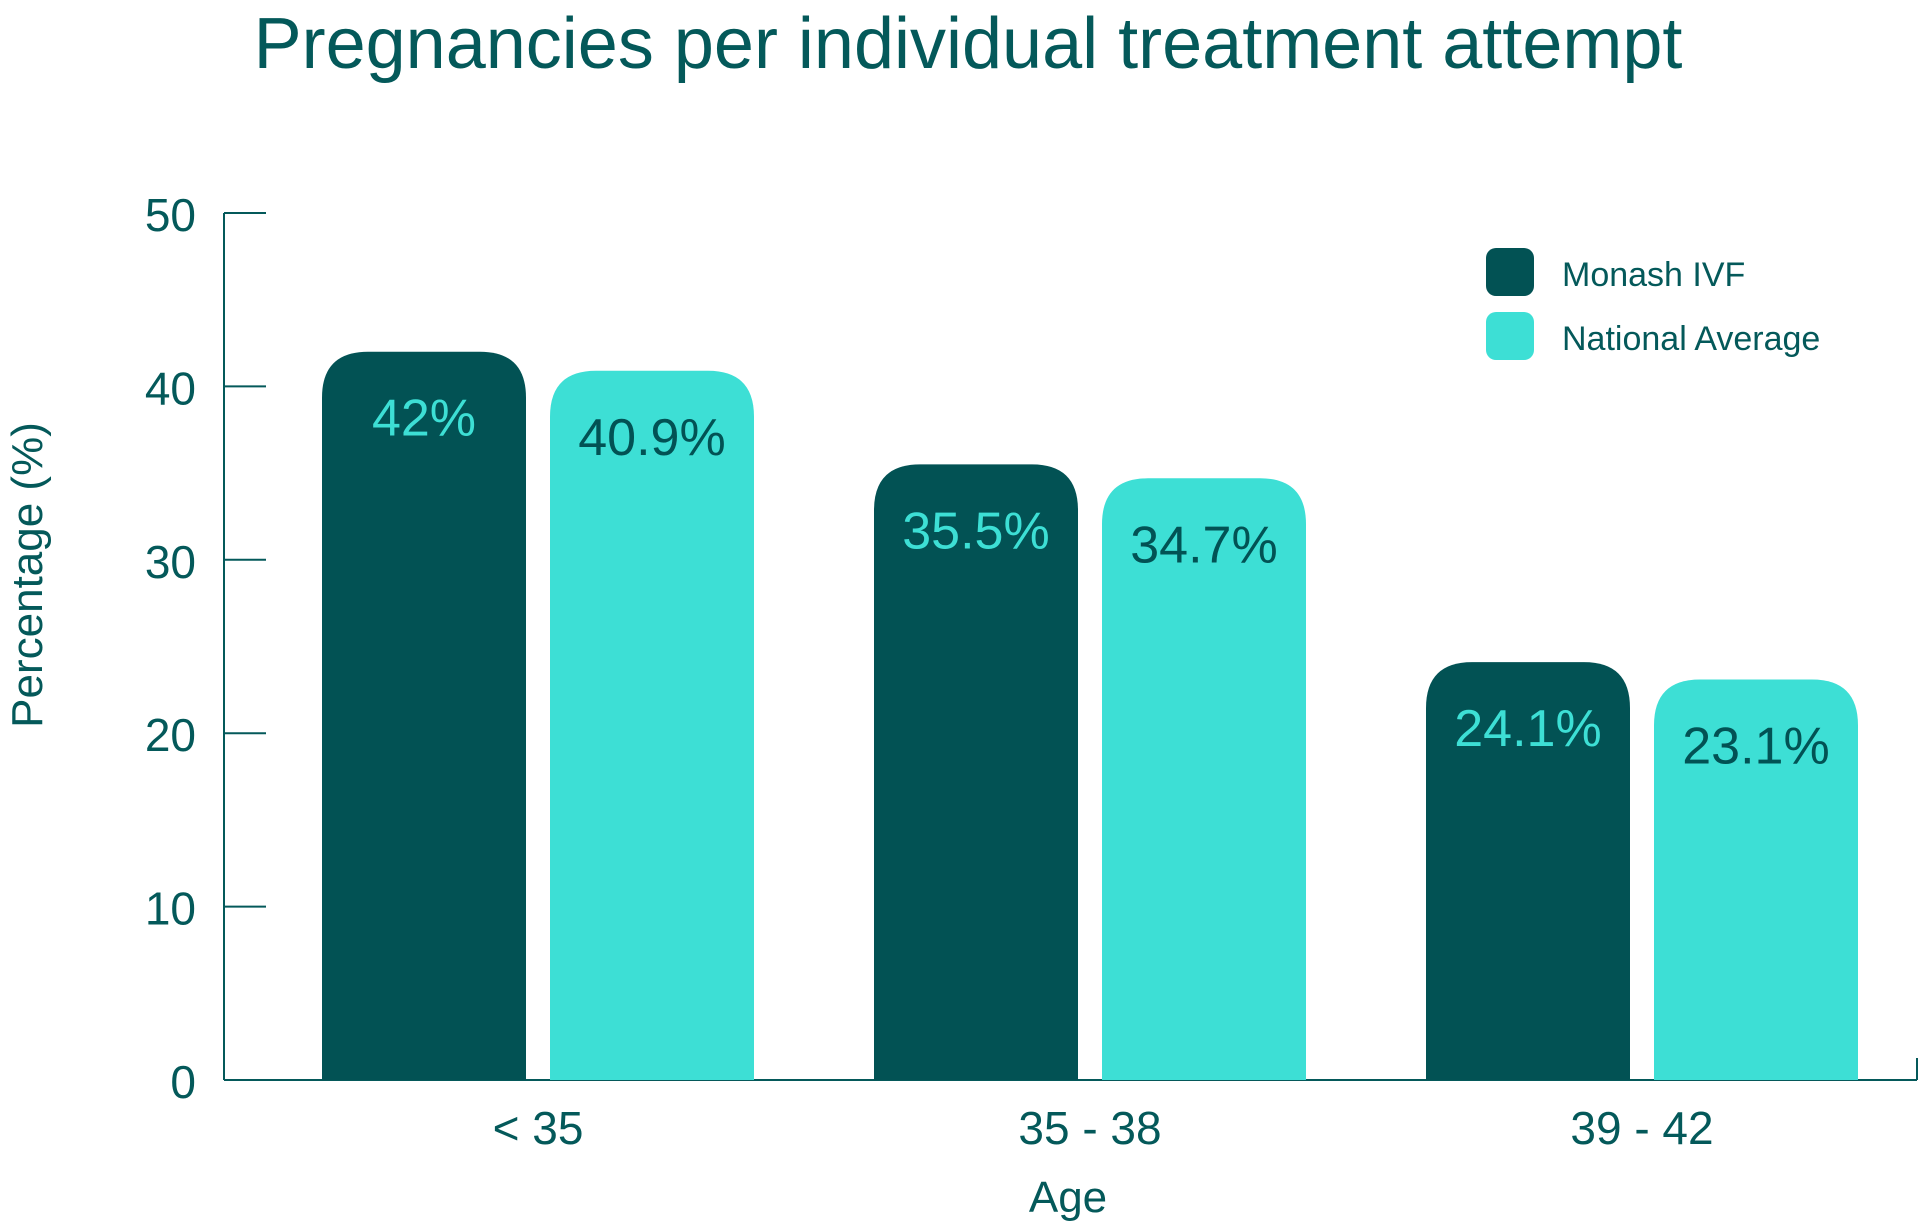  I want to click on x-tick-label: < 35, so click(538, 1128).